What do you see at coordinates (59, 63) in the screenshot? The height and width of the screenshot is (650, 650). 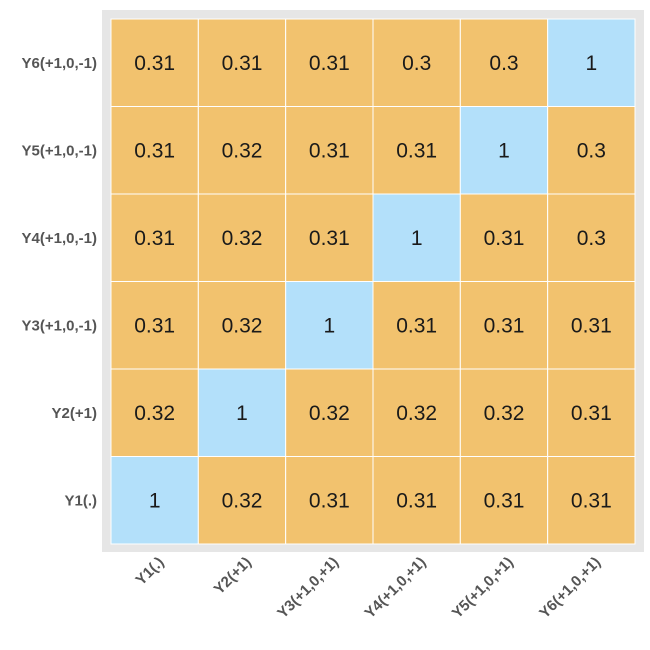 I see `y-tick-label: Y6(+1,0,-1)` at bounding box center [59, 63].